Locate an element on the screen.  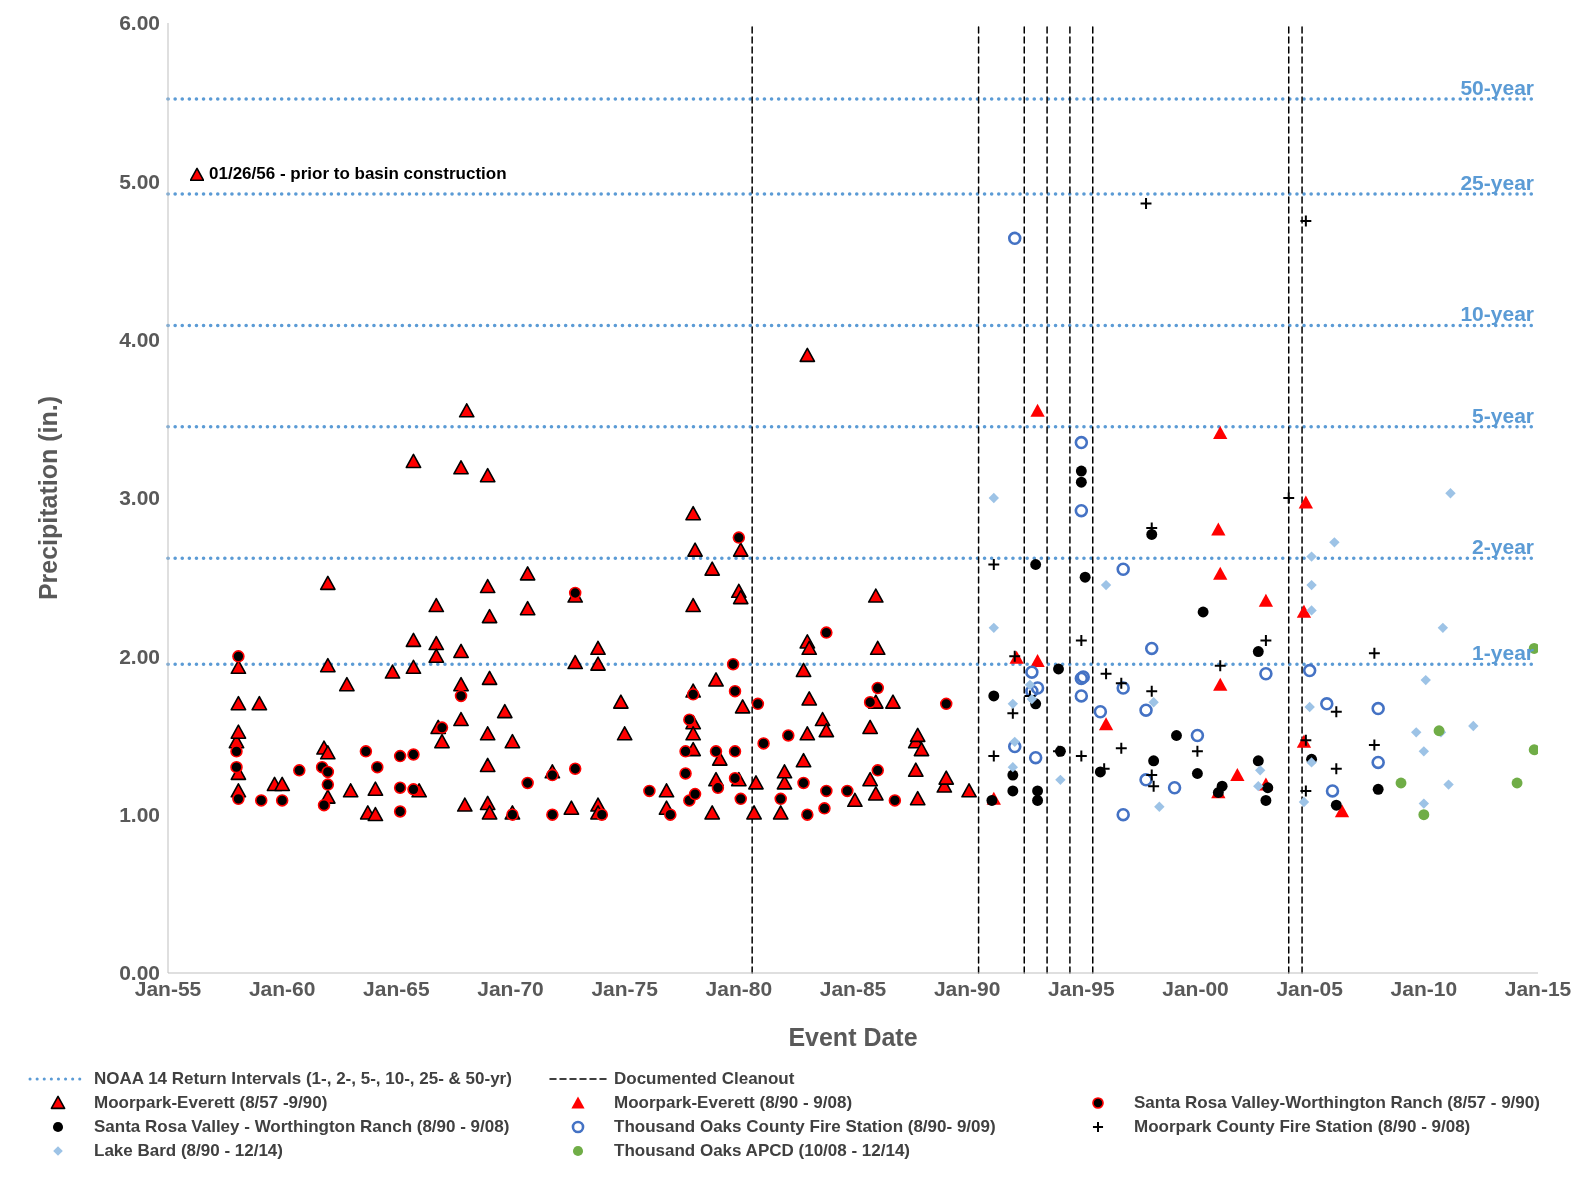
legend-label: Santa Rosa Valley - Worthington Ranch (8/90 - 9/08) is located at coordinates (302, 1127).